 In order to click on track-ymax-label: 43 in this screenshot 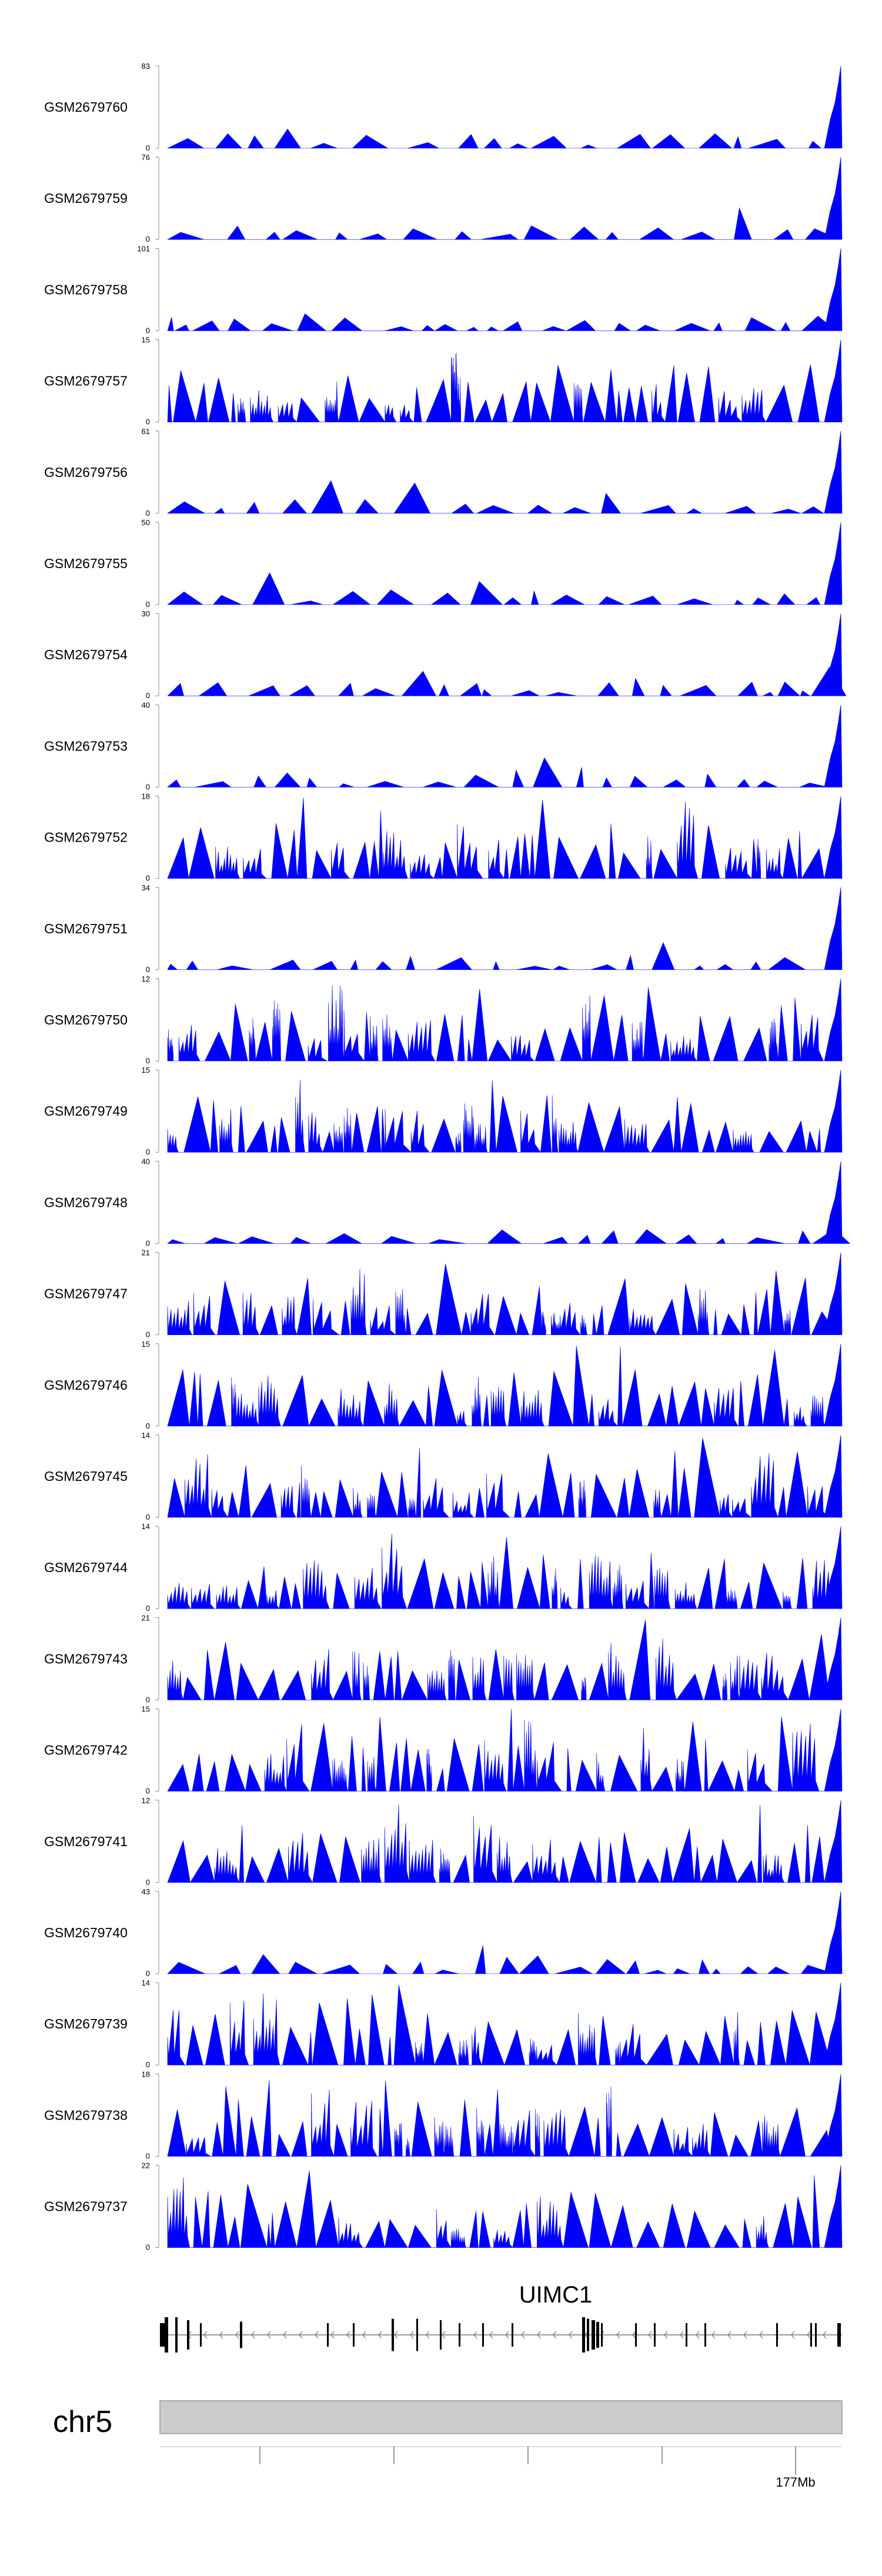, I will do `click(146, 1891)`.